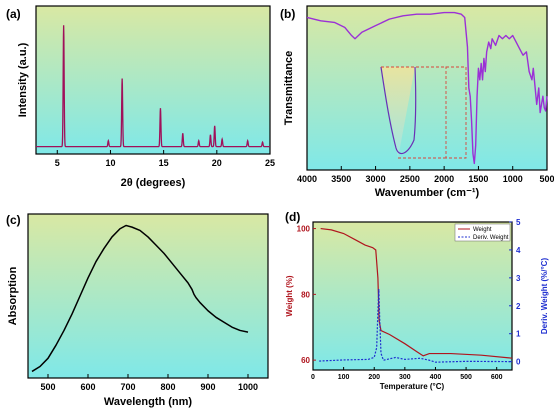 Image resolution: width=554 pixels, height=412 pixels. Describe the element at coordinates (304, 229) in the screenshot. I see `y-tick-label-d-2: 100` at that location.